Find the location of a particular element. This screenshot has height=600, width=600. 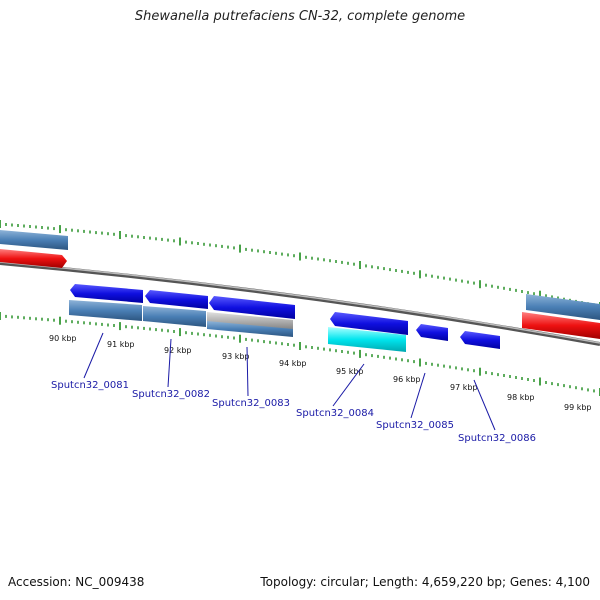

left-steel-feature is located at coordinates (34, 240).